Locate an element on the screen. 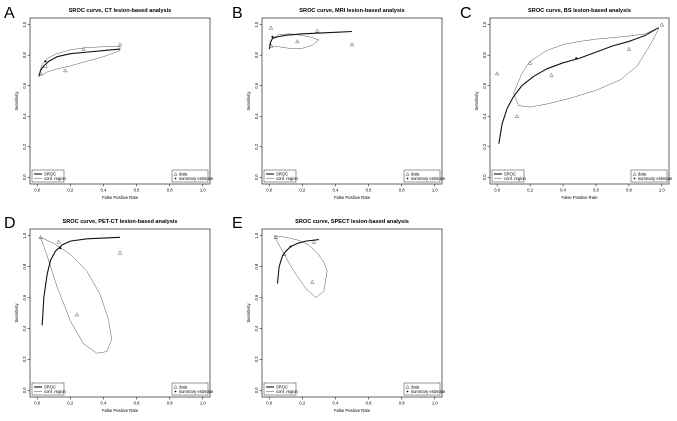 The width and height of the screenshot is (677, 421). y-tick-label: 0.4 is located at coordinates (484, 116).